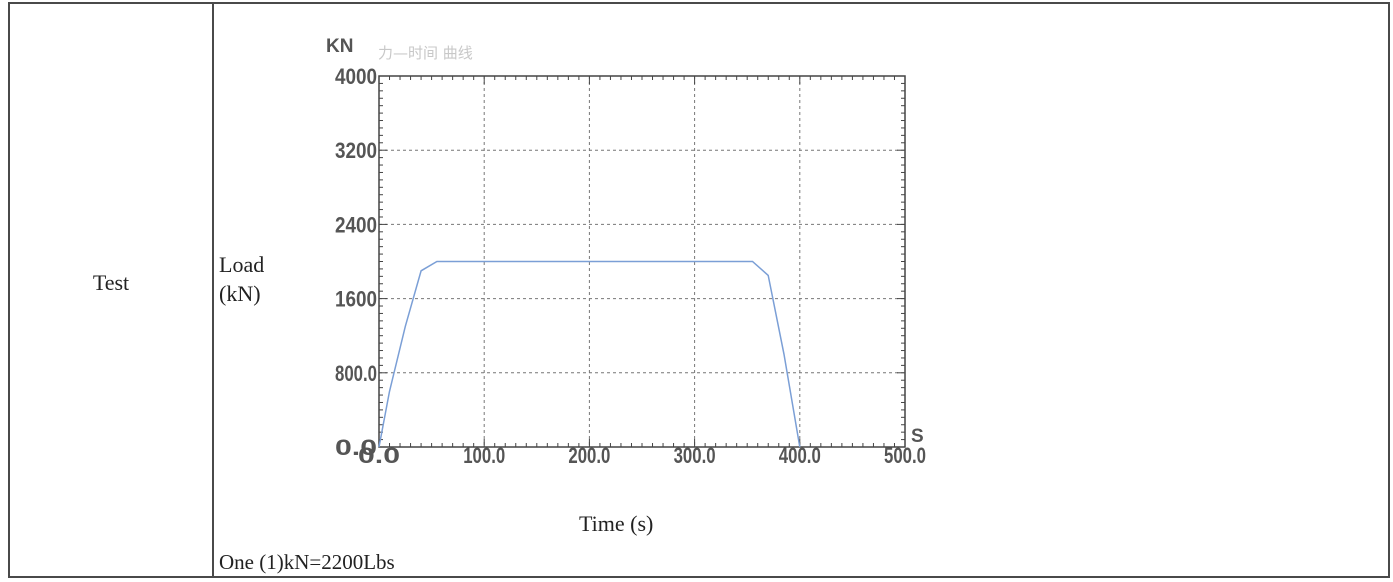 Image resolution: width=1393 pixels, height=582 pixels. What do you see at coordinates (111, 282) in the screenshot?
I see `row-label: Test` at bounding box center [111, 282].